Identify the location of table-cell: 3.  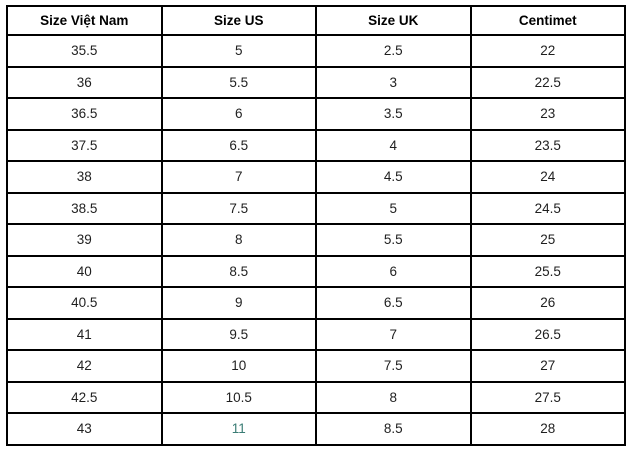
(393, 82).